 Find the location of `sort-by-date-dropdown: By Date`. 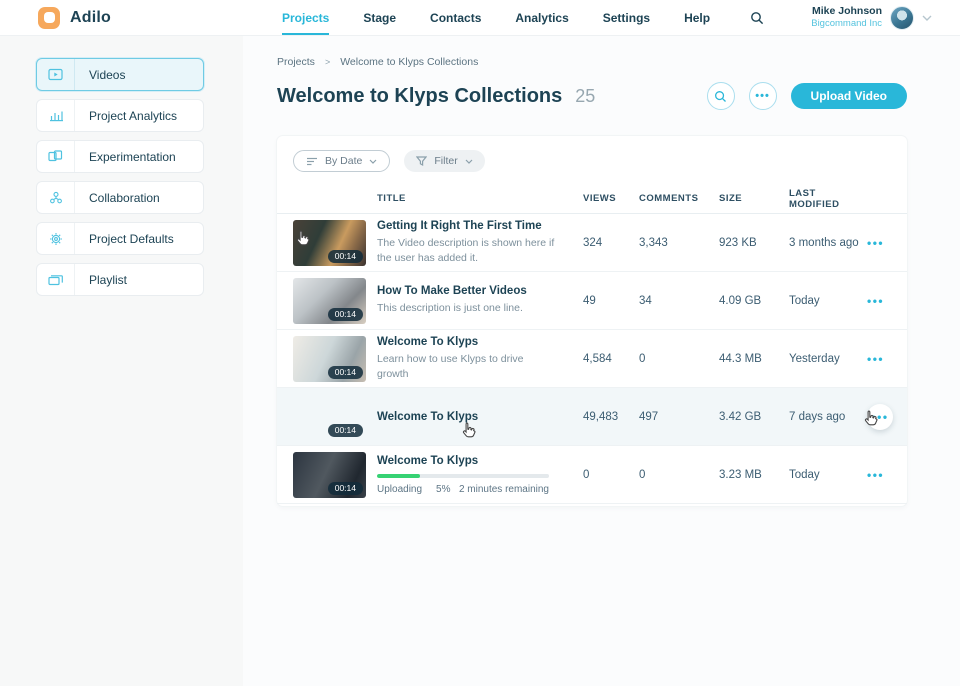

sort-by-date-dropdown: By Date is located at coordinates (342, 161).